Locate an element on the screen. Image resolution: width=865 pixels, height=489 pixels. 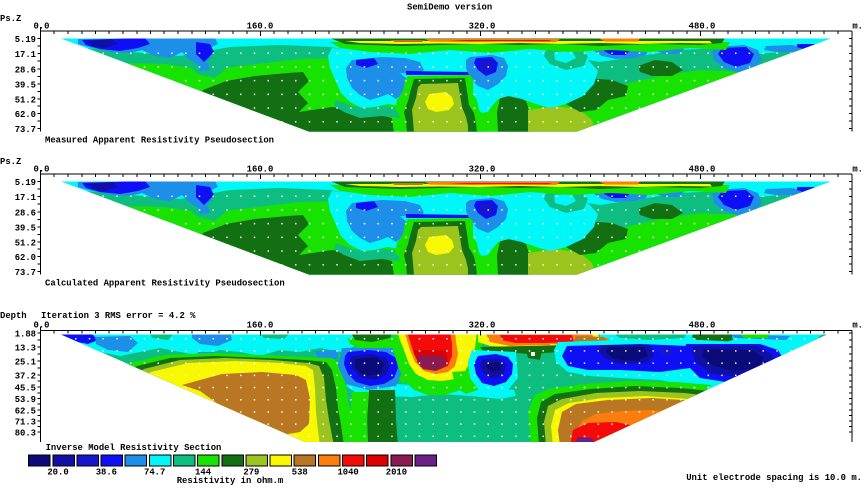
svg-text: 62.5 is located at coordinates (25, 412).